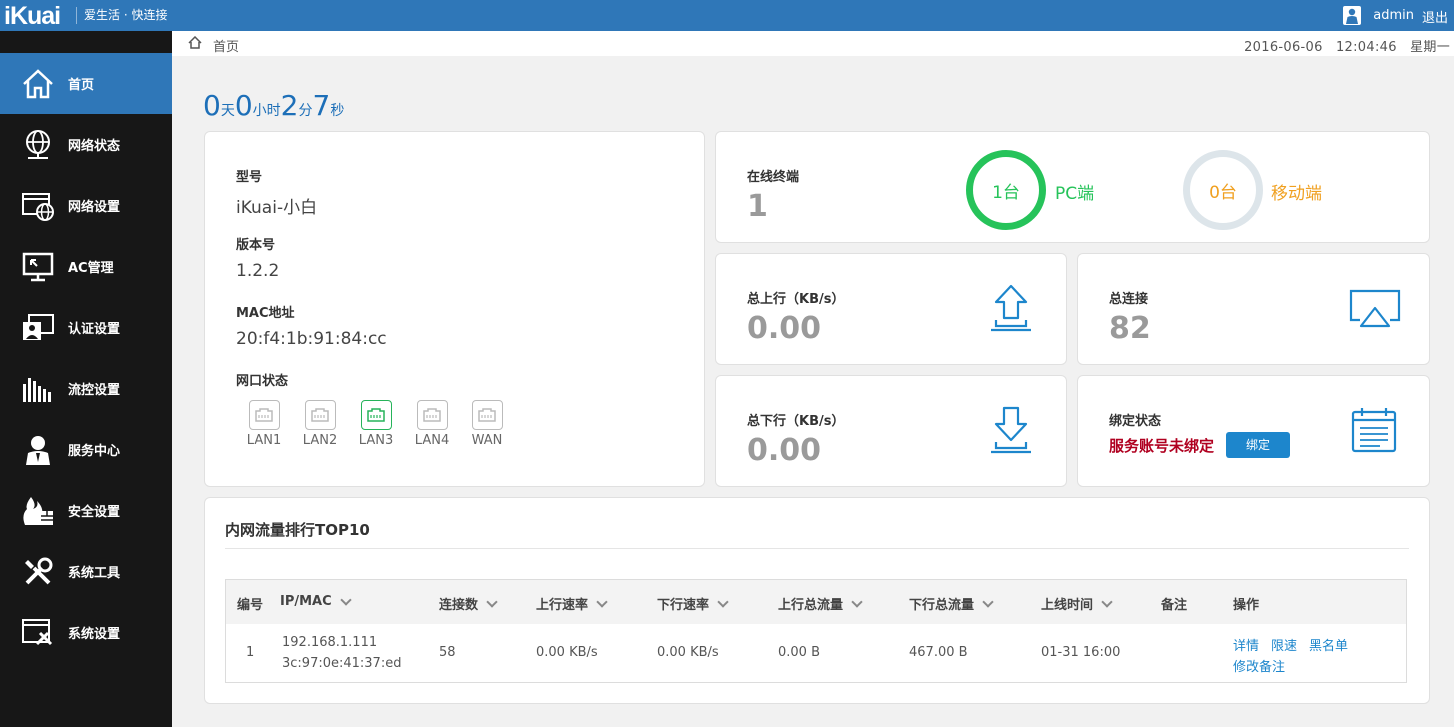 This screenshot has height=727, width=1454. Describe the element at coordinates (38, 450) in the screenshot. I see `service-icon` at that location.